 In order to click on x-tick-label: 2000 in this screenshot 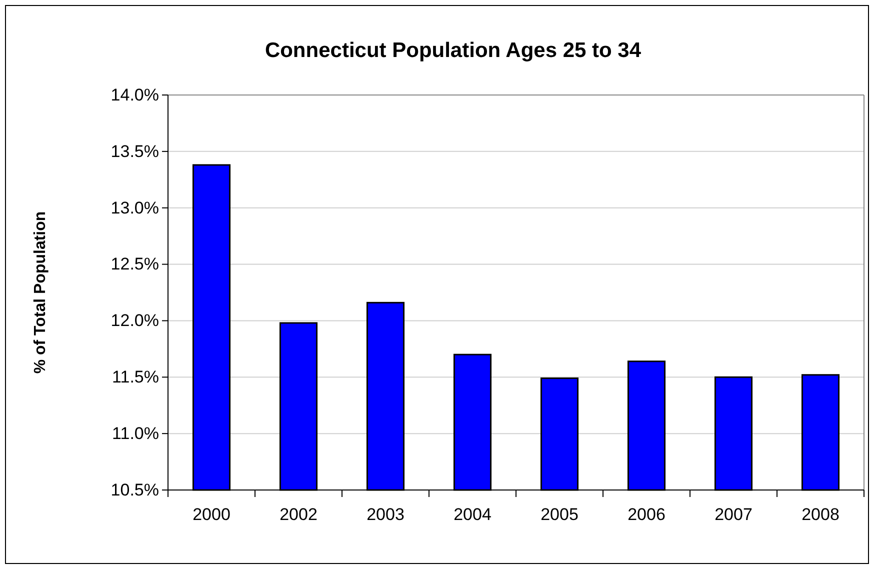, I will do `click(211, 514)`.